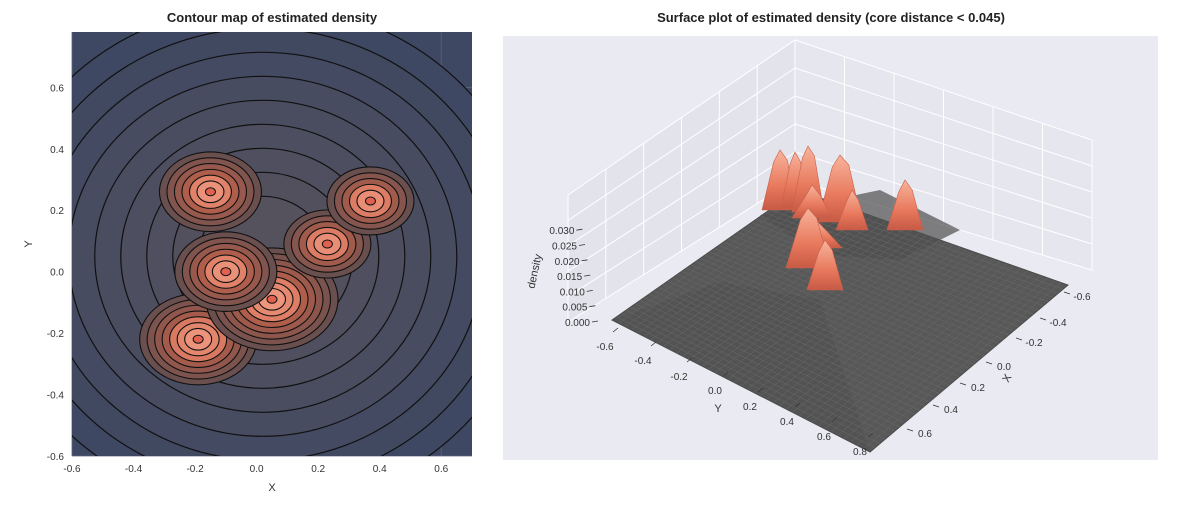 The image size is (1200, 521). Describe the element at coordinates (272, 488) in the screenshot. I see `contour-x-axis-label: X` at that location.